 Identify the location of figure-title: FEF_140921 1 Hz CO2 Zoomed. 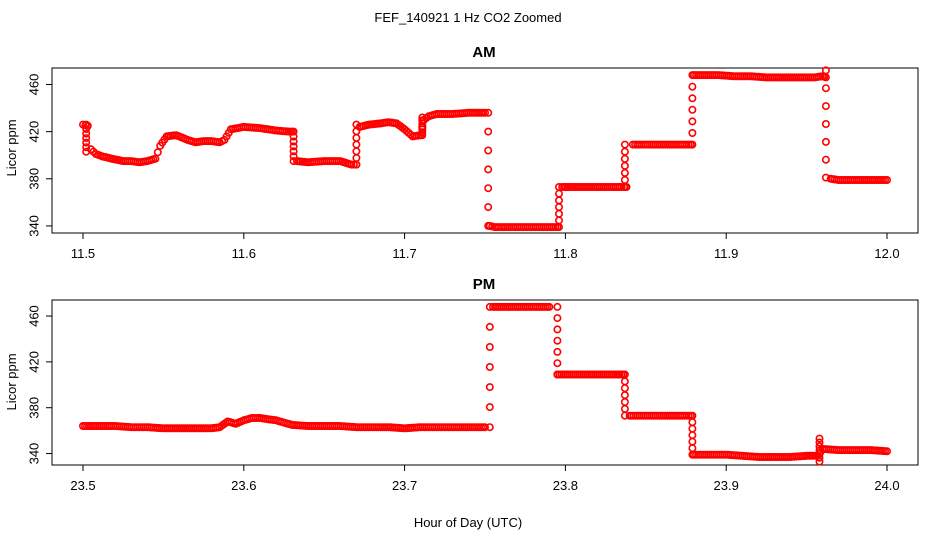
(467, 17).